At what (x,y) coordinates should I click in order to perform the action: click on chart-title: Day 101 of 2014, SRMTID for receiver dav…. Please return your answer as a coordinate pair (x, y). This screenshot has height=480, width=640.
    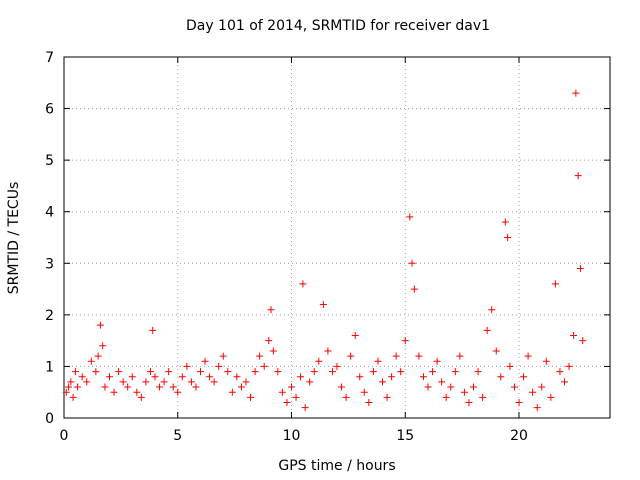
    Looking at the image, I should click on (338, 26).